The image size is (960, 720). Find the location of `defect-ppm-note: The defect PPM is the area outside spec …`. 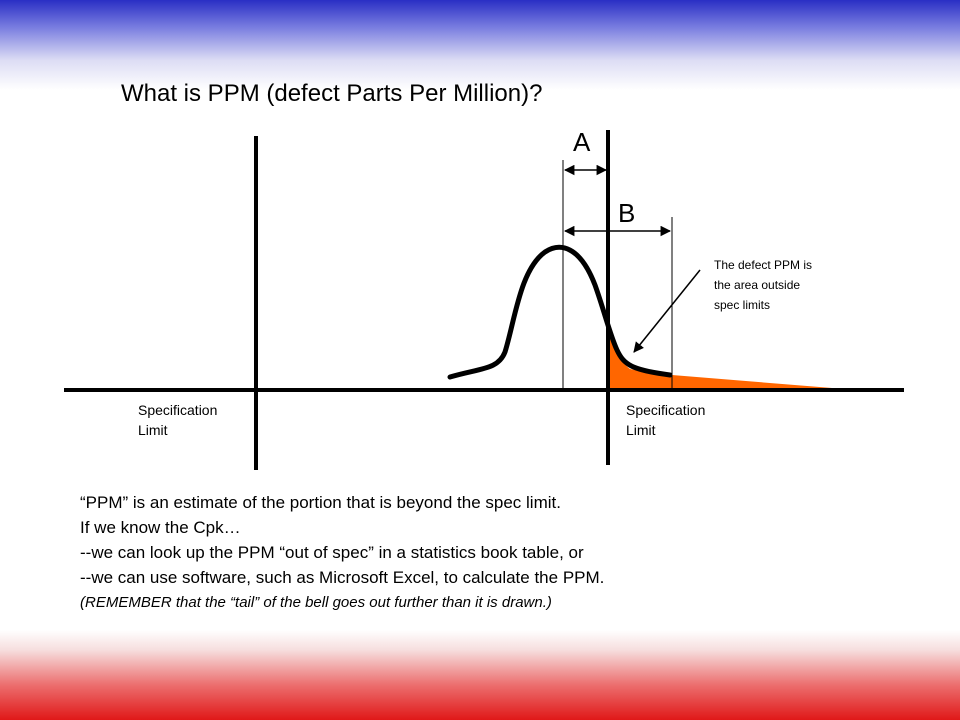

defect-ppm-note: The defect PPM is the area outside spec … is located at coordinates (784, 285).